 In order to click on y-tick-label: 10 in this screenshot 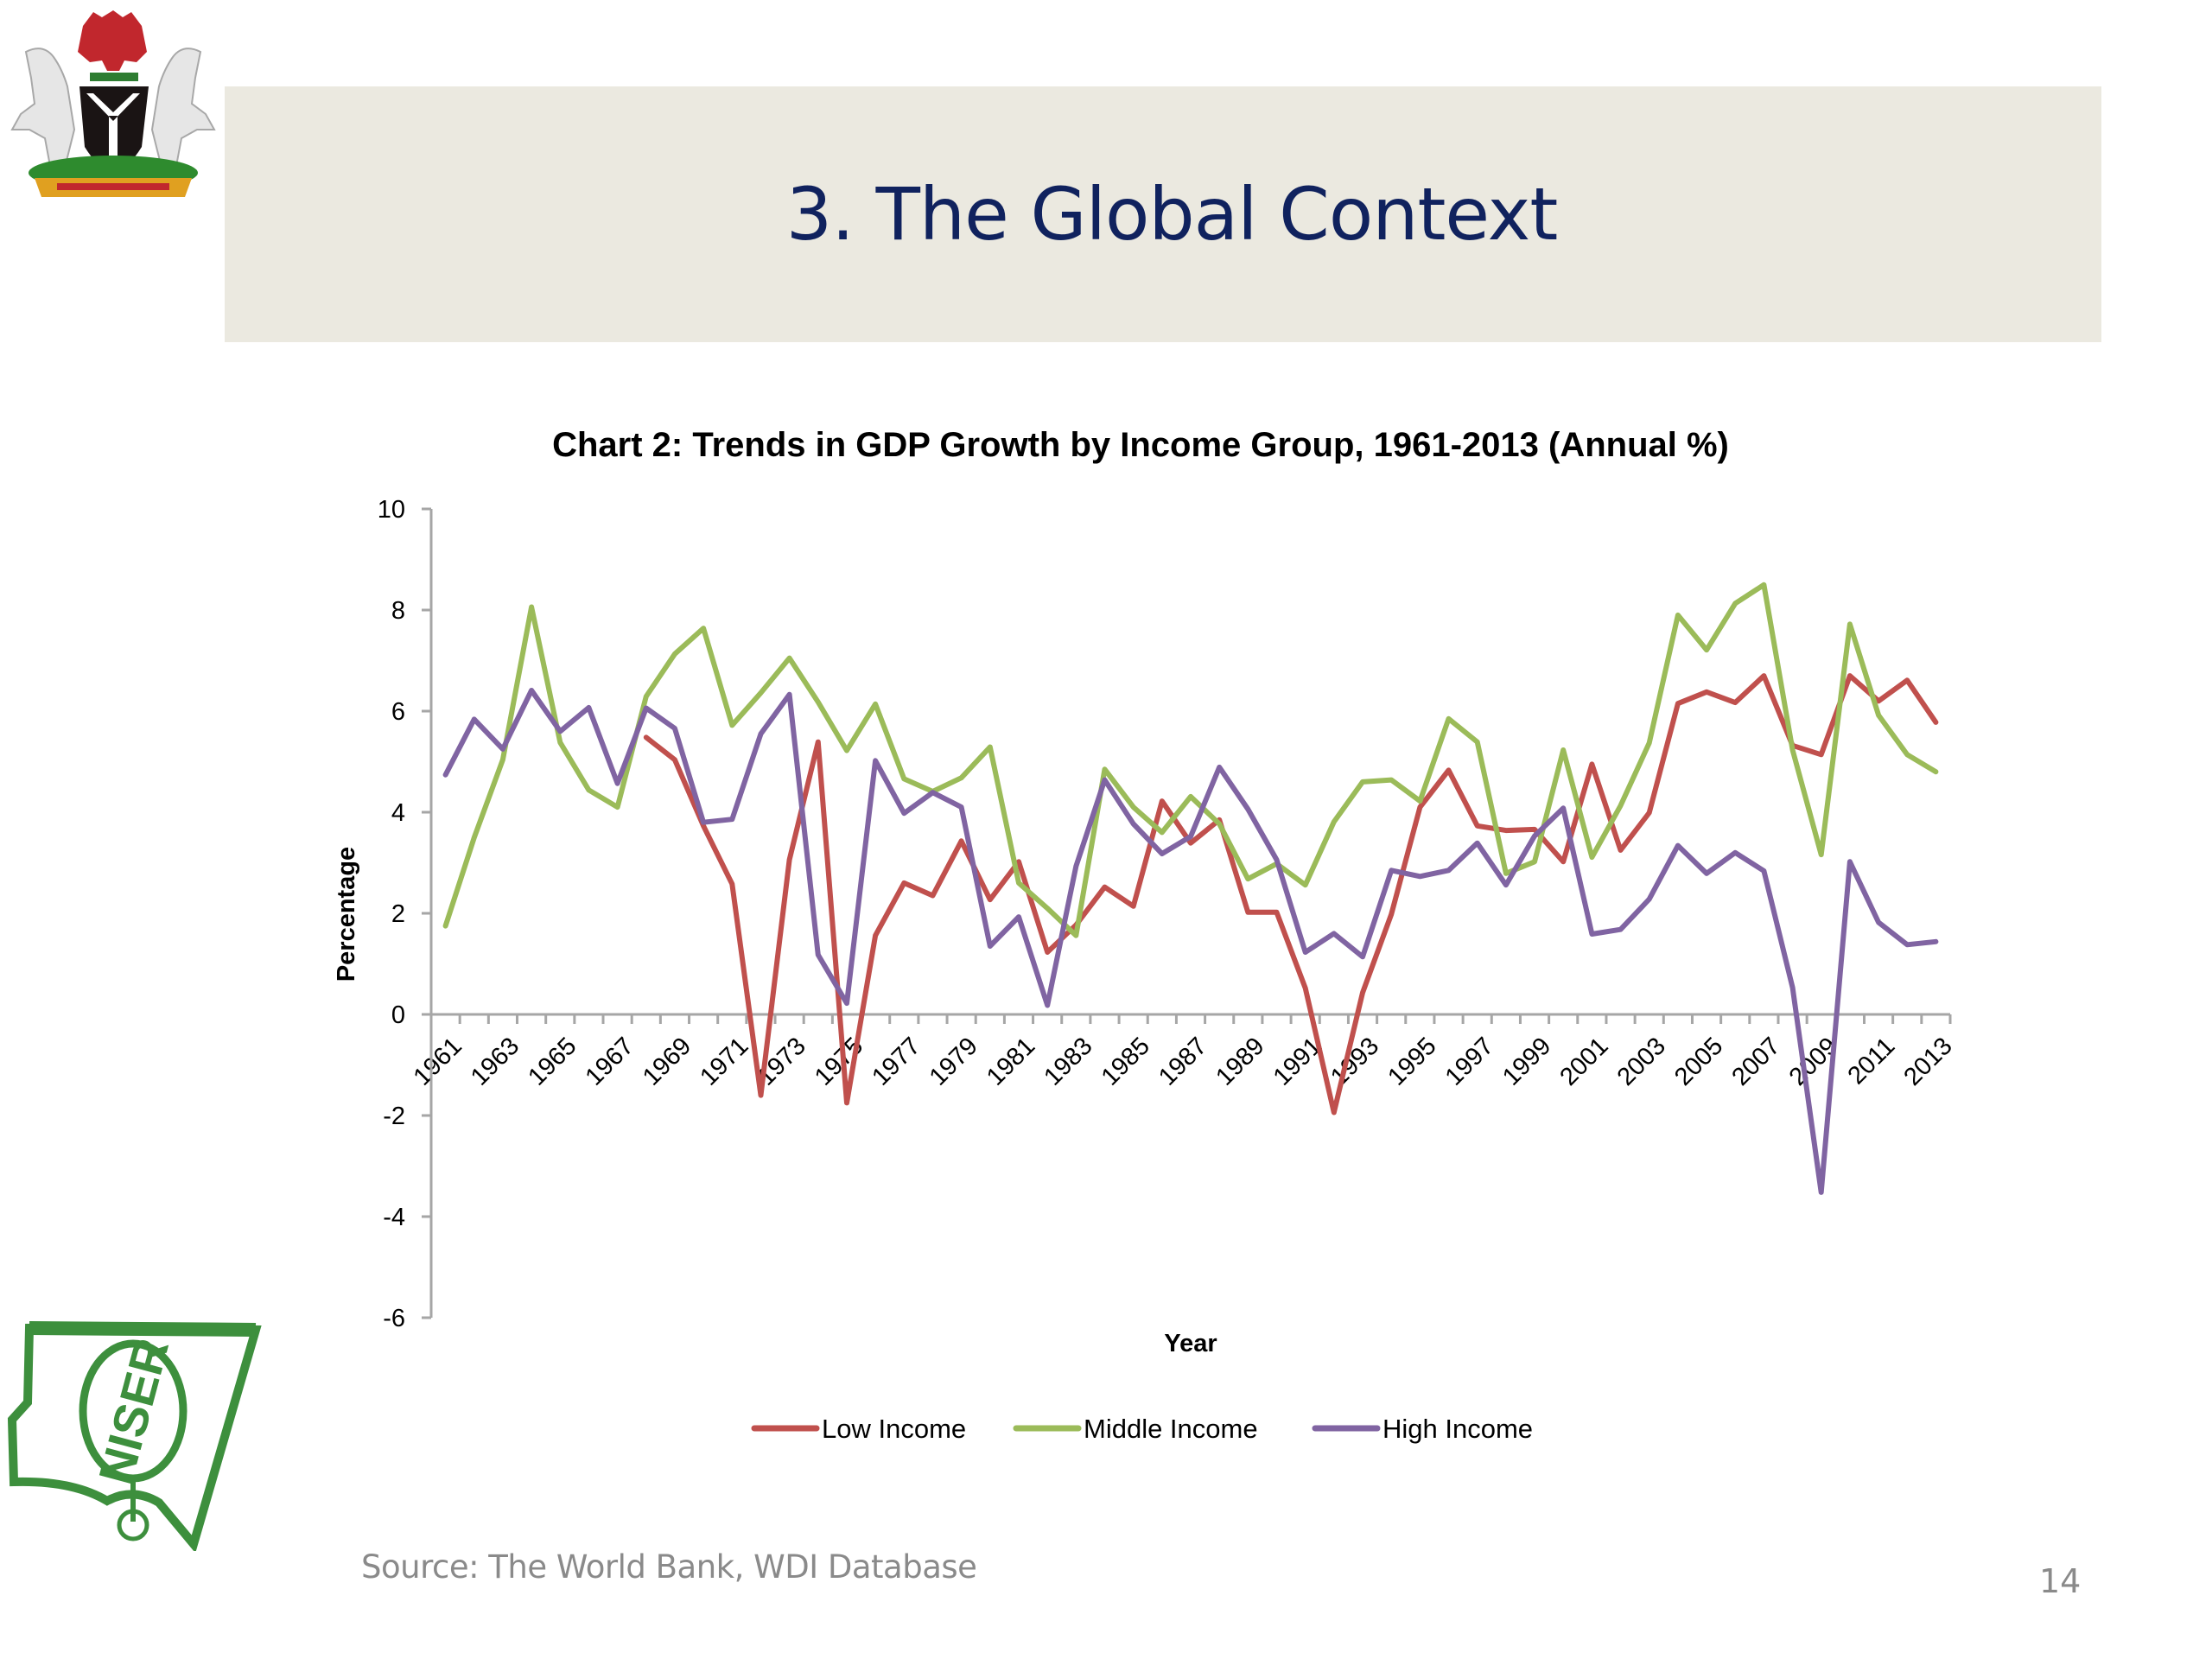, I will do `click(391, 510)`.